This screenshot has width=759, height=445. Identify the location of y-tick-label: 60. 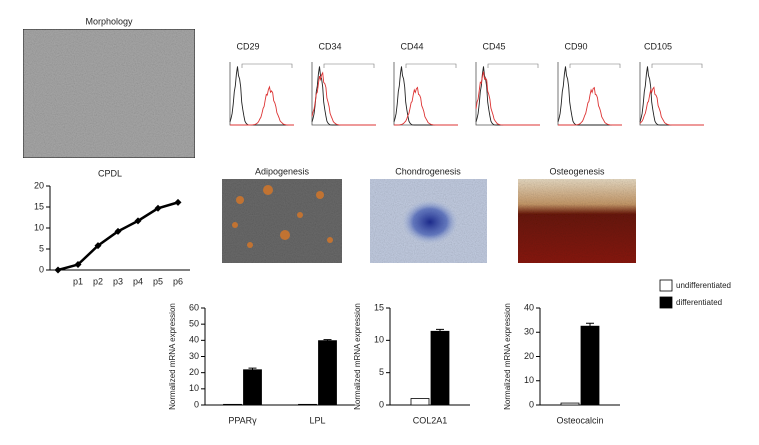
(194, 307).